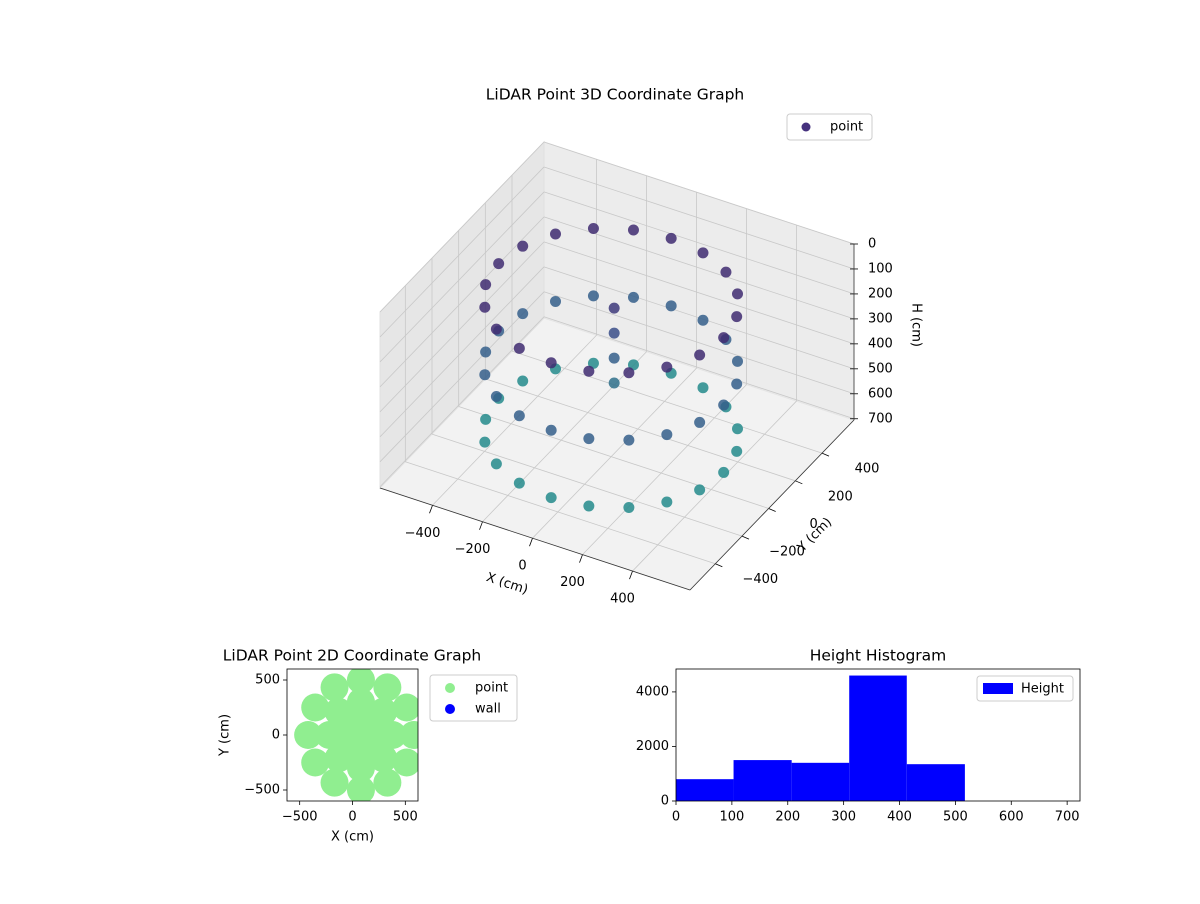 Image resolution: width=1200 pixels, height=904 pixels. What do you see at coordinates (880, 343) in the screenshot?
I see `z-tick-label: 400` at bounding box center [880, 343].